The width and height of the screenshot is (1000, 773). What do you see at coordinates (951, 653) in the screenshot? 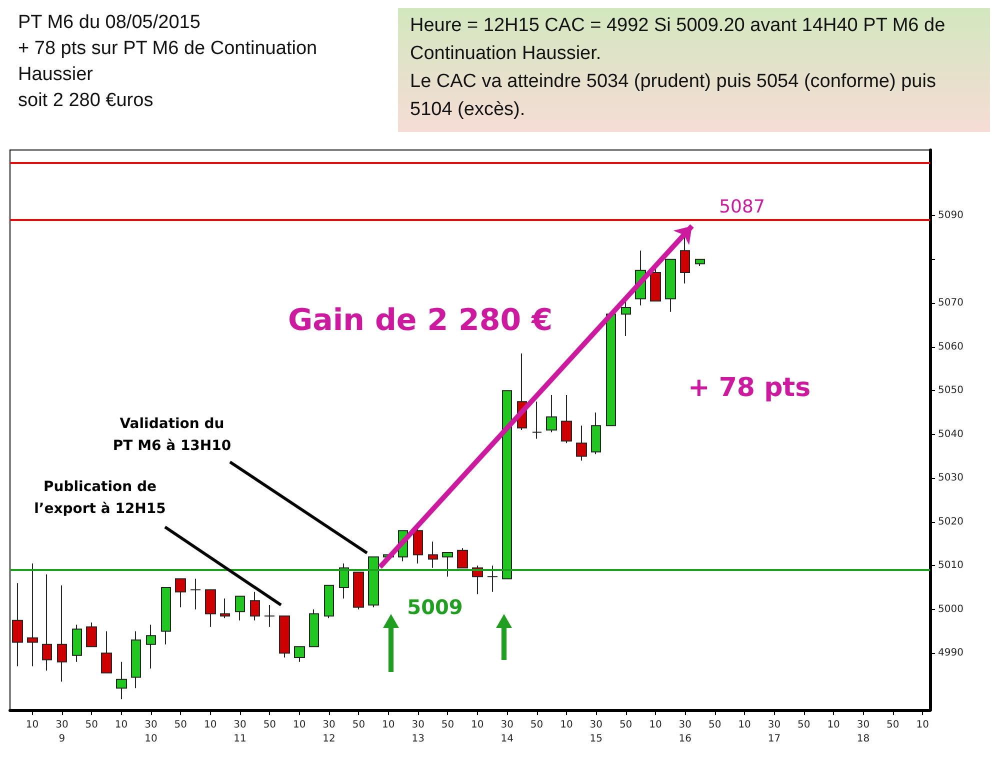
I see `y-tick-label: 4990` at bounding box center [951, 653].